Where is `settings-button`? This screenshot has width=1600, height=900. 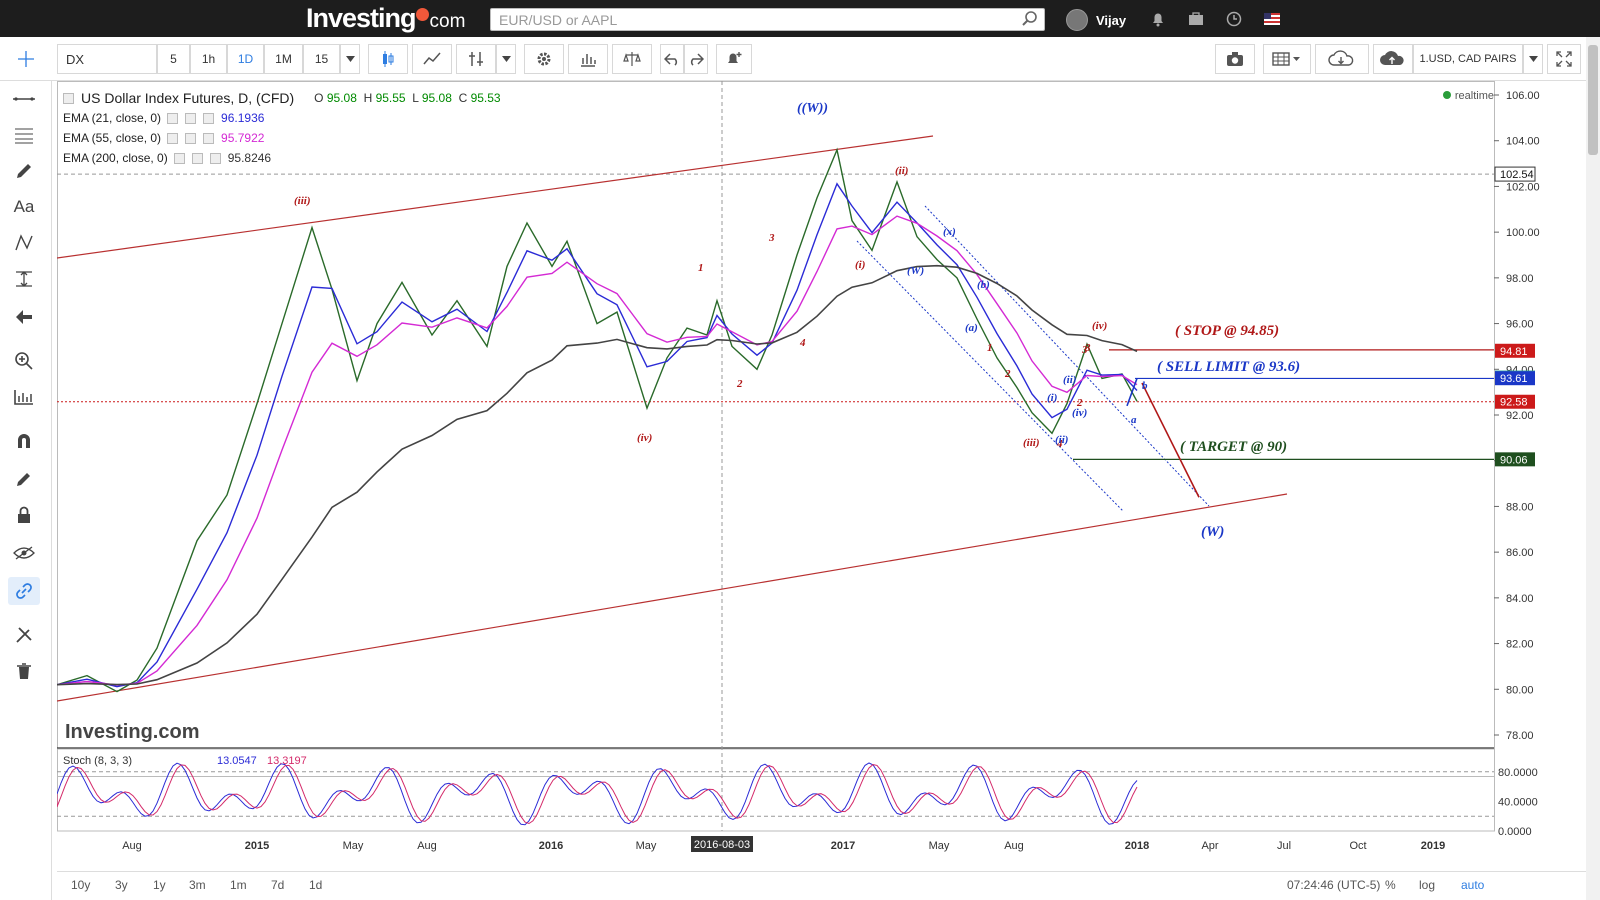
settings-button is located at coordinates (544, 59).